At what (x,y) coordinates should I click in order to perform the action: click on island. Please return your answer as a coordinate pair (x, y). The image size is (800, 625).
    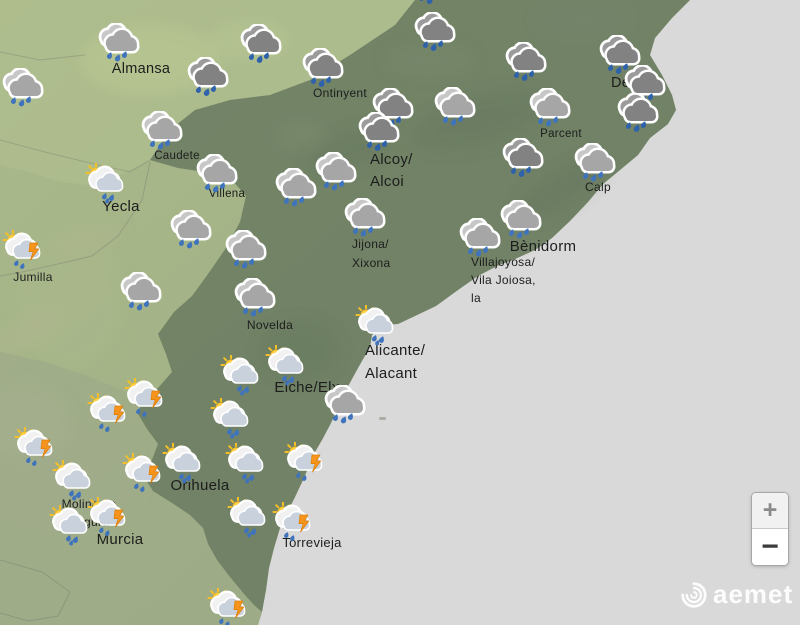
    Looking at the image, I should click on (382, 418).